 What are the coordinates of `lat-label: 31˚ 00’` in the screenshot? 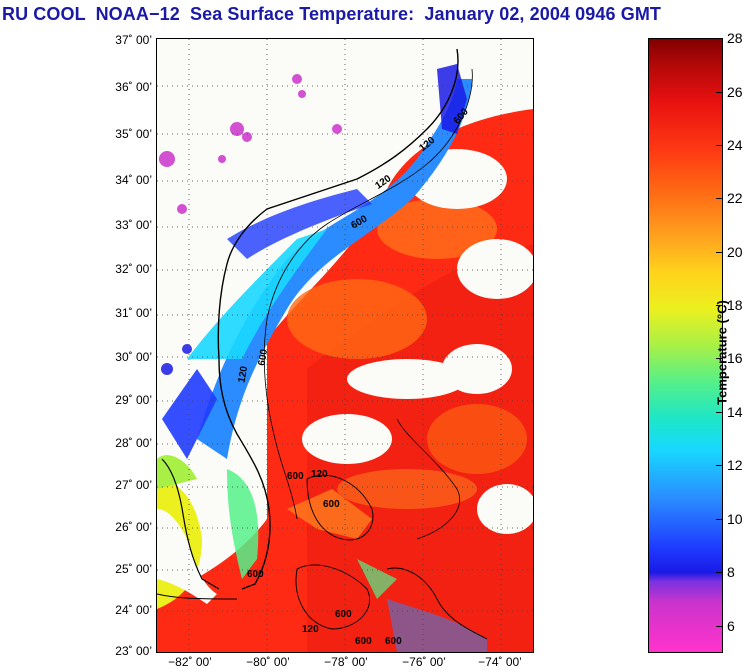 It's located at (133, 313).